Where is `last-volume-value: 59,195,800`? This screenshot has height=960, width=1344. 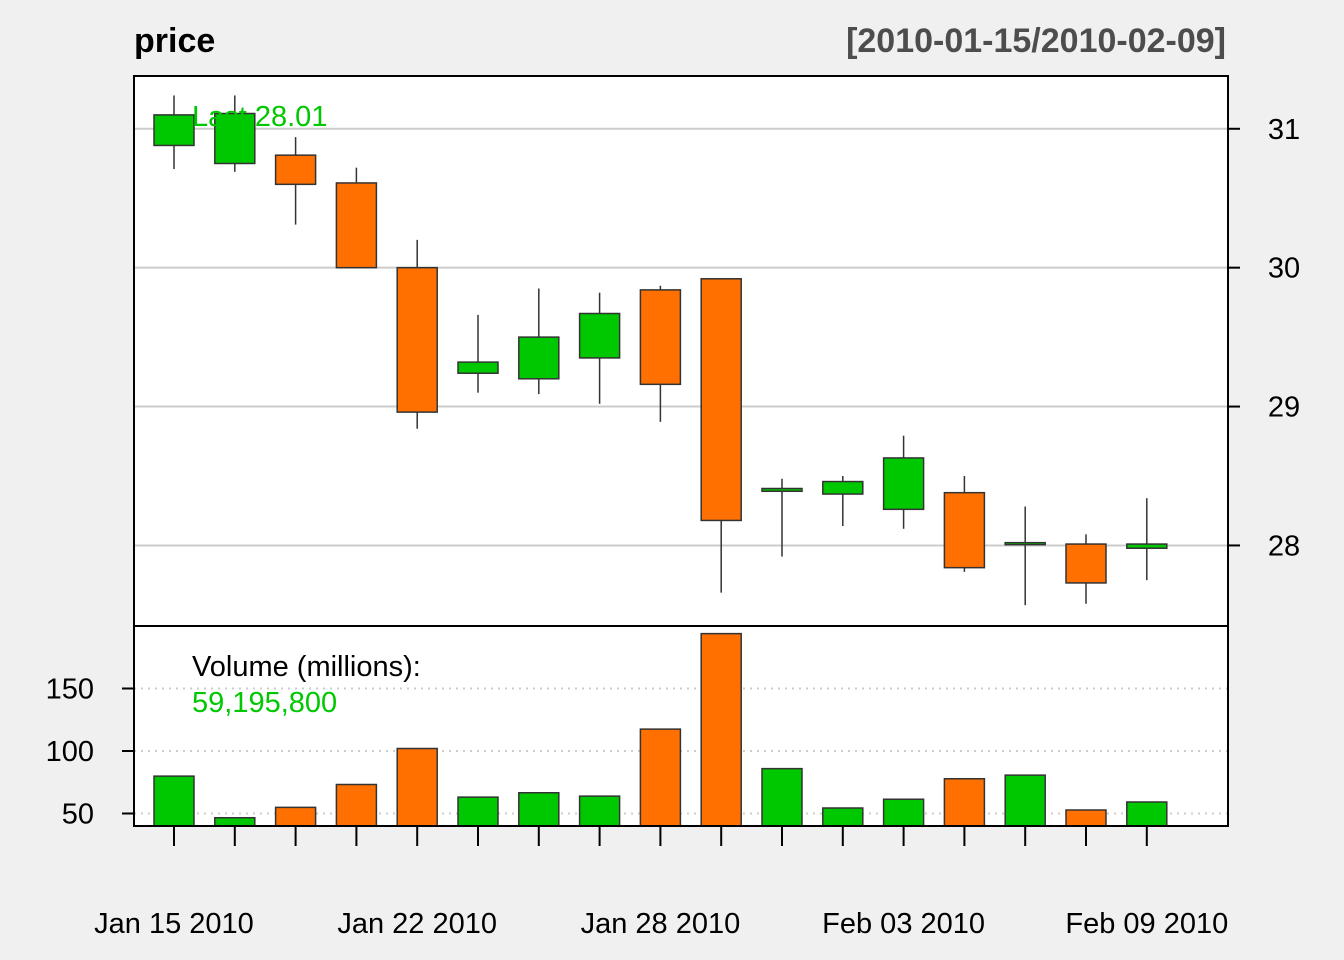
last-volume-value: 59,195,800 is located at coordinates (264, 703).